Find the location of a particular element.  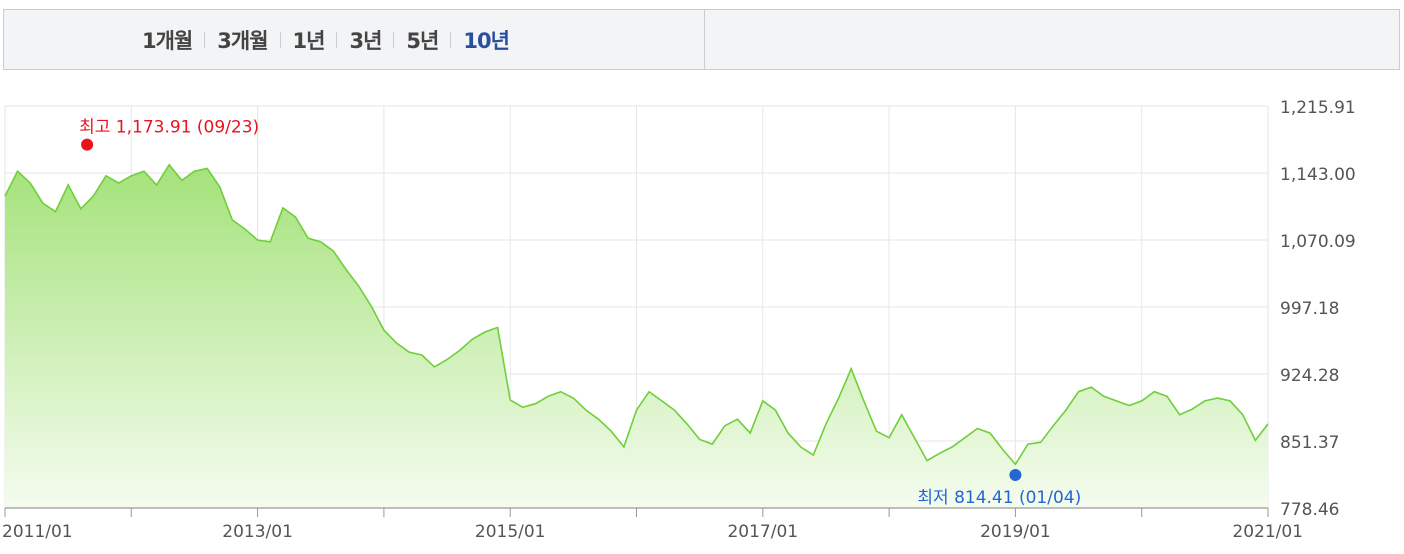

period-tabs: 1개월 3개월 1년 3년 5년 10년 is located at coordinates (326, 39).